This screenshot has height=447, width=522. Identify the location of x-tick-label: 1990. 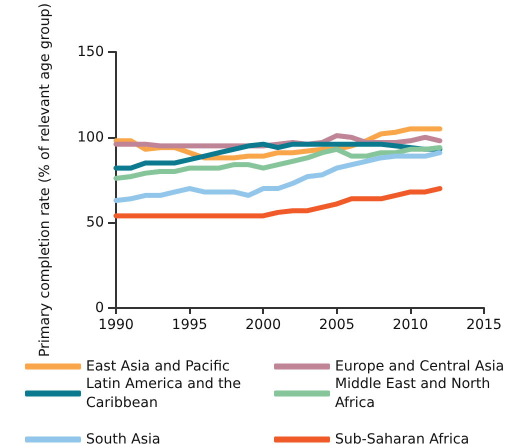
(116, 325).